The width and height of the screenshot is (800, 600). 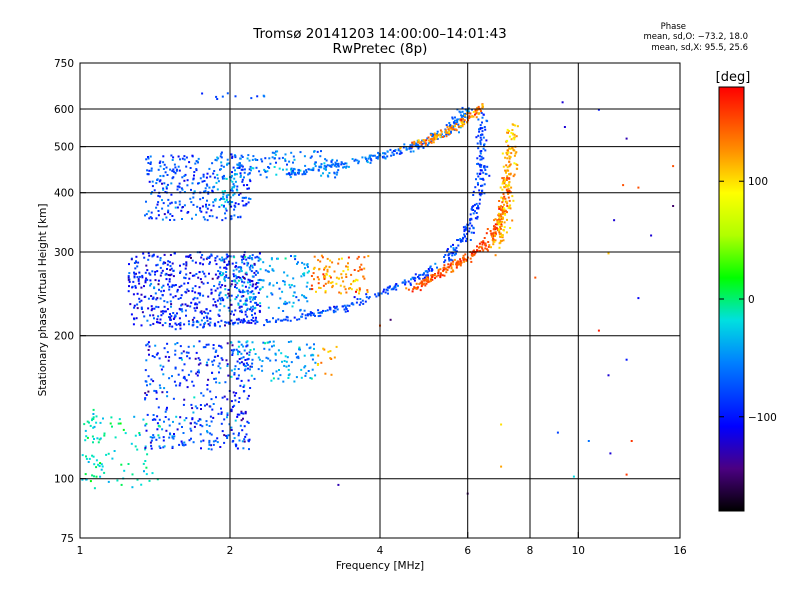 I want to click on y-tick-label: 200, so click(x=64, y=337).